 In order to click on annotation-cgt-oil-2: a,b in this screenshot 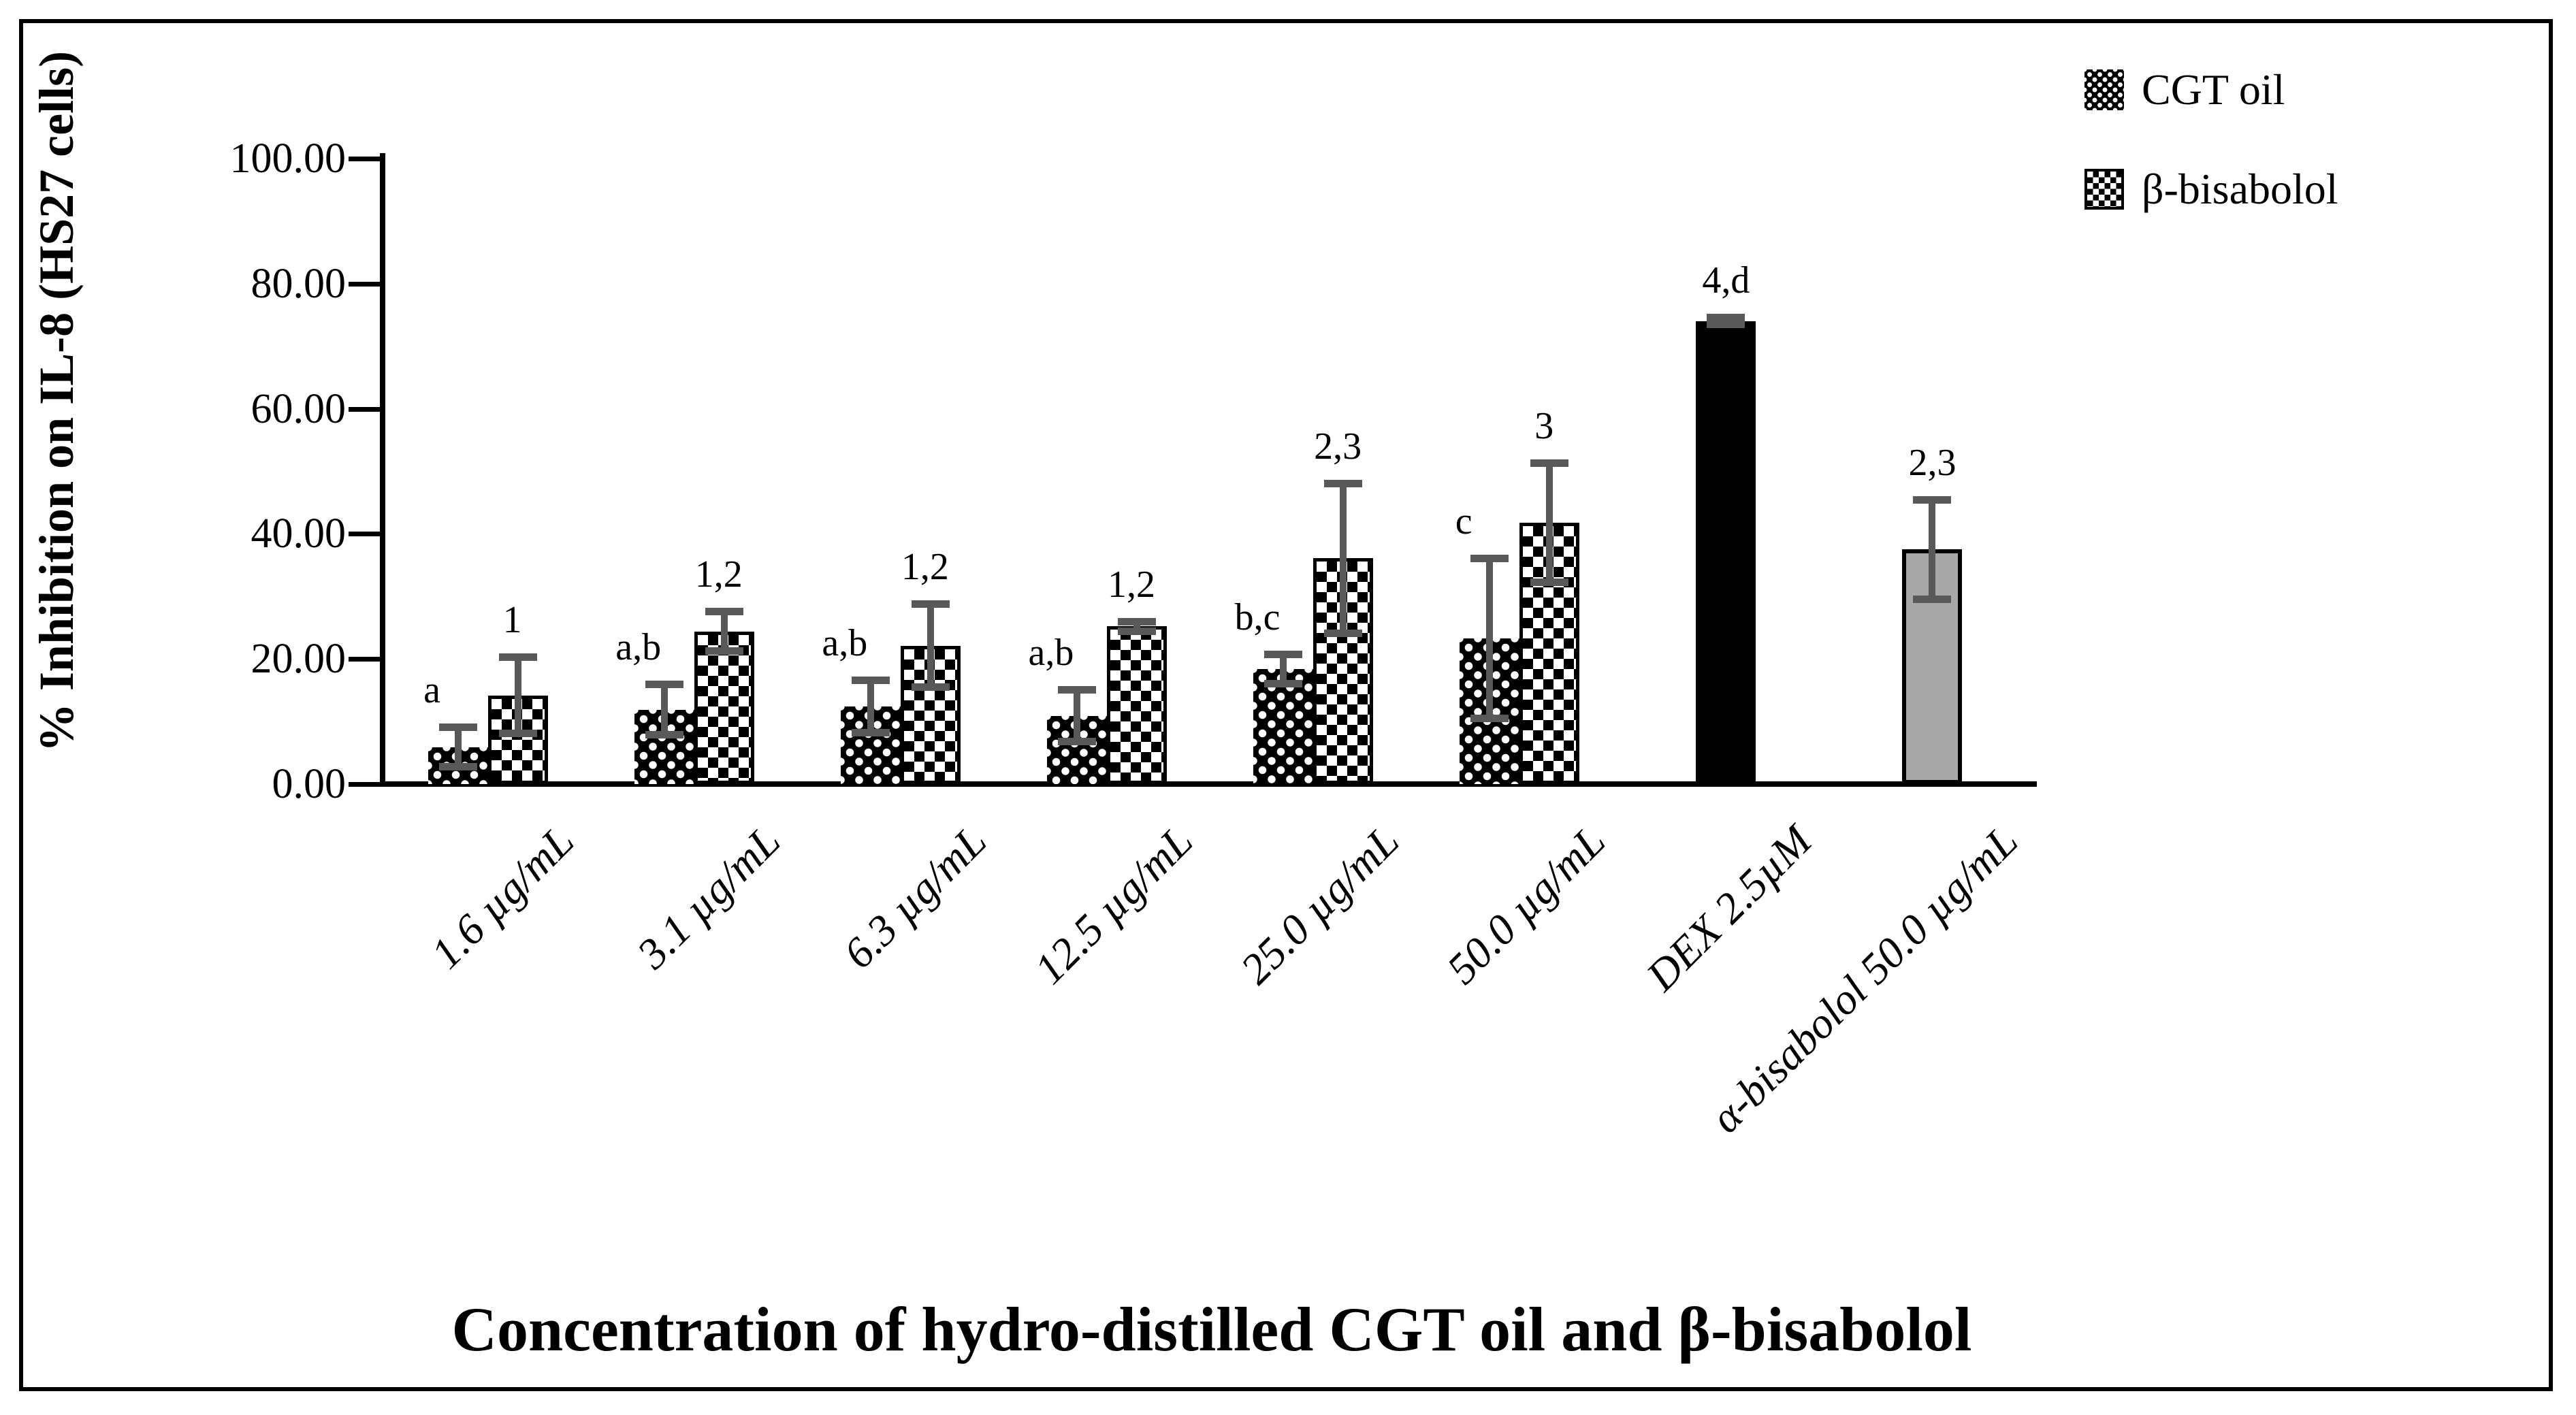, I will do `click(845, 643)`.